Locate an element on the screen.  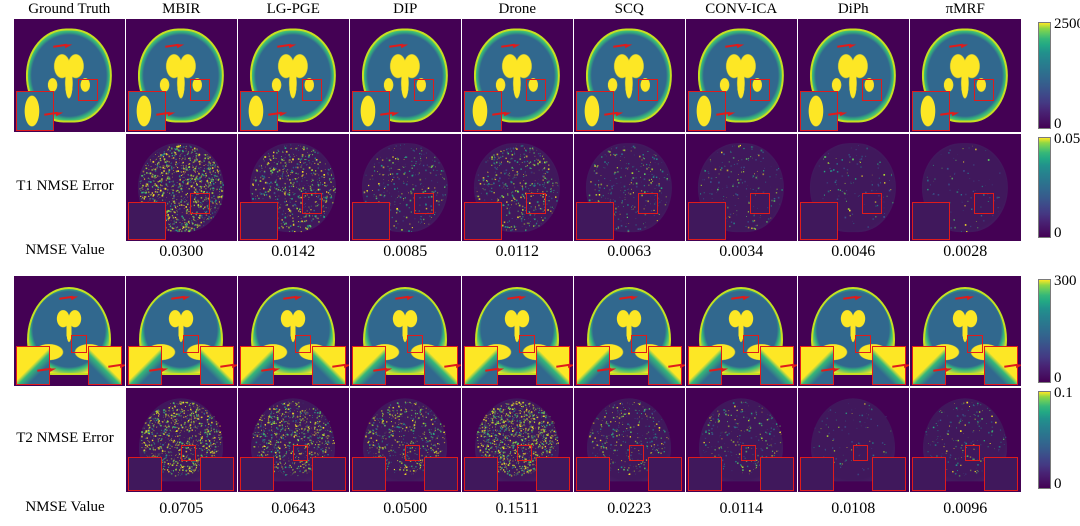
nmse-value-t2-6: 0.0108 is located at coordinates (853, 508).